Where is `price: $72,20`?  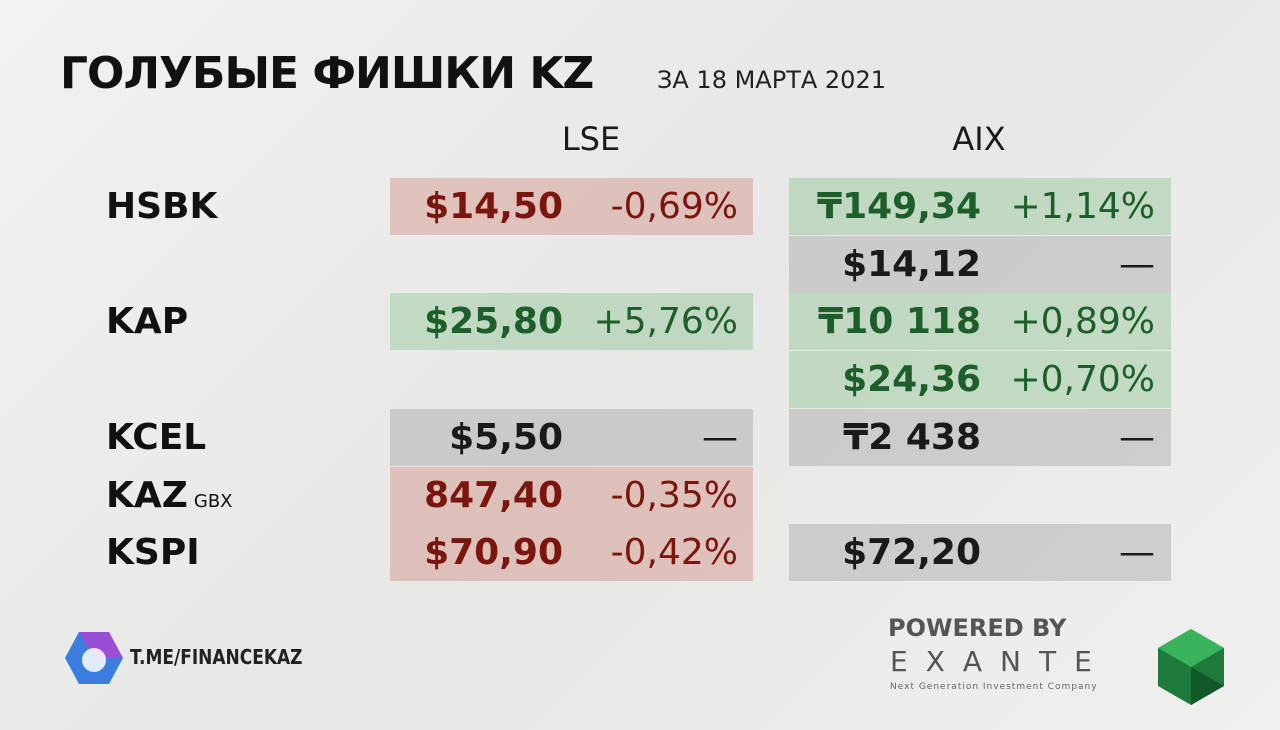 price: $72,20 is located at coordinates (911, 553).